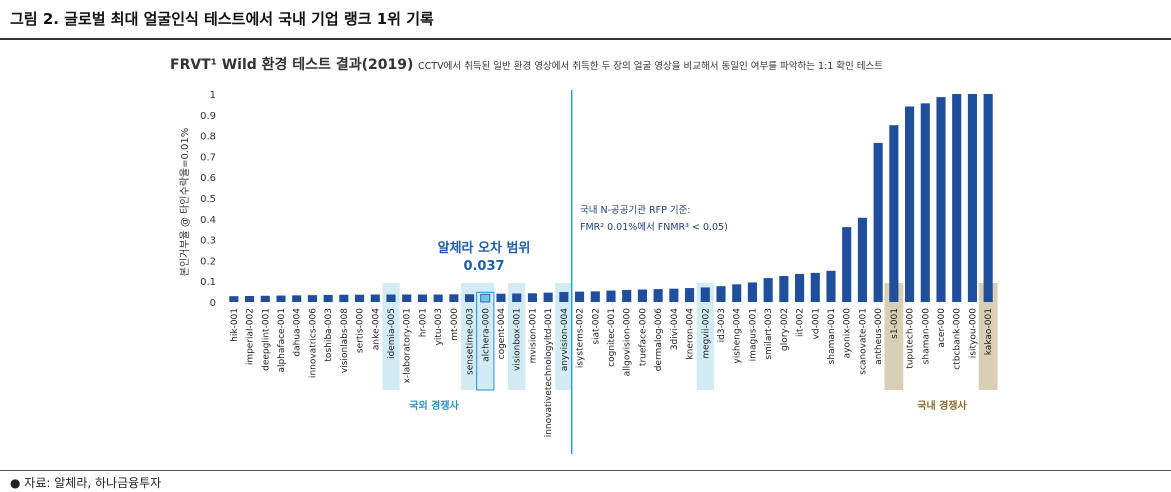 The width and height of the screenshot is (1171, 492). What do you see at coordinates (565, 339) in the screenshot?
I see `x-tick-label: anyvision-004` at bounding box center [565, 339].